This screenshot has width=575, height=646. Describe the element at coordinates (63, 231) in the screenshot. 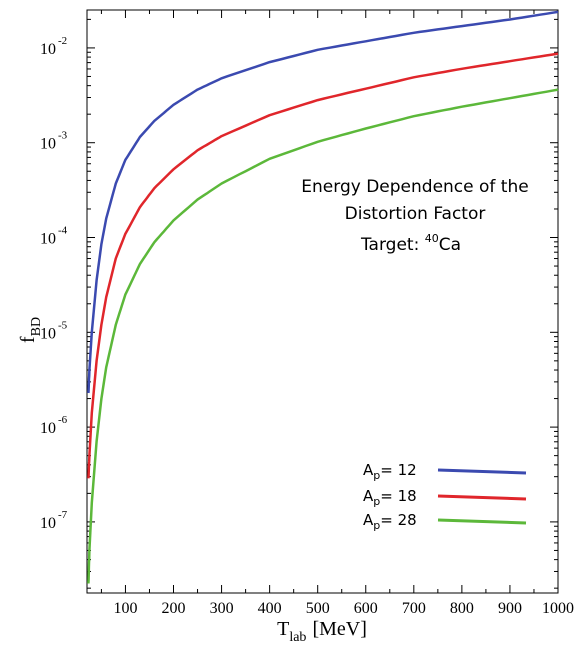

I see `y-tick-exponent: -4` at that location.